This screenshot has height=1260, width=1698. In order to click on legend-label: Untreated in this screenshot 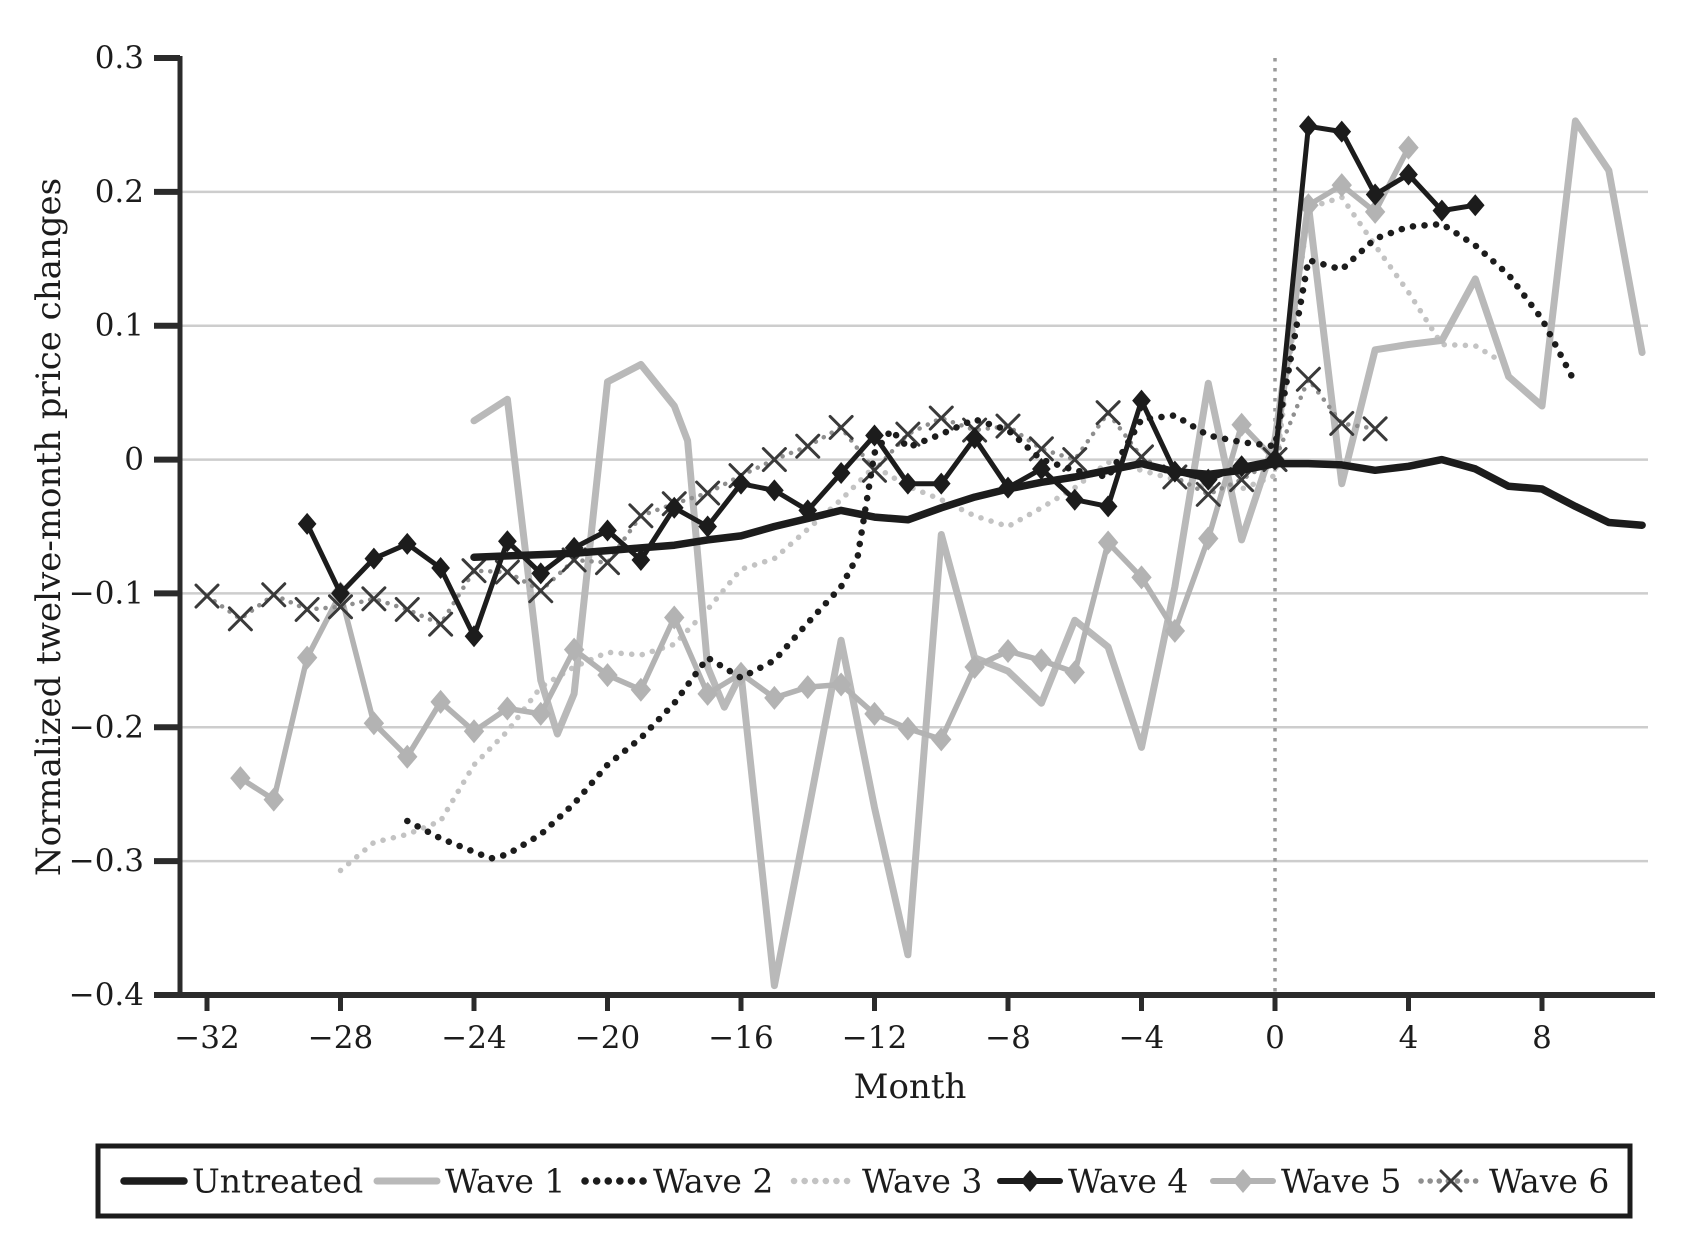, I will do `click(277, 1181)`.